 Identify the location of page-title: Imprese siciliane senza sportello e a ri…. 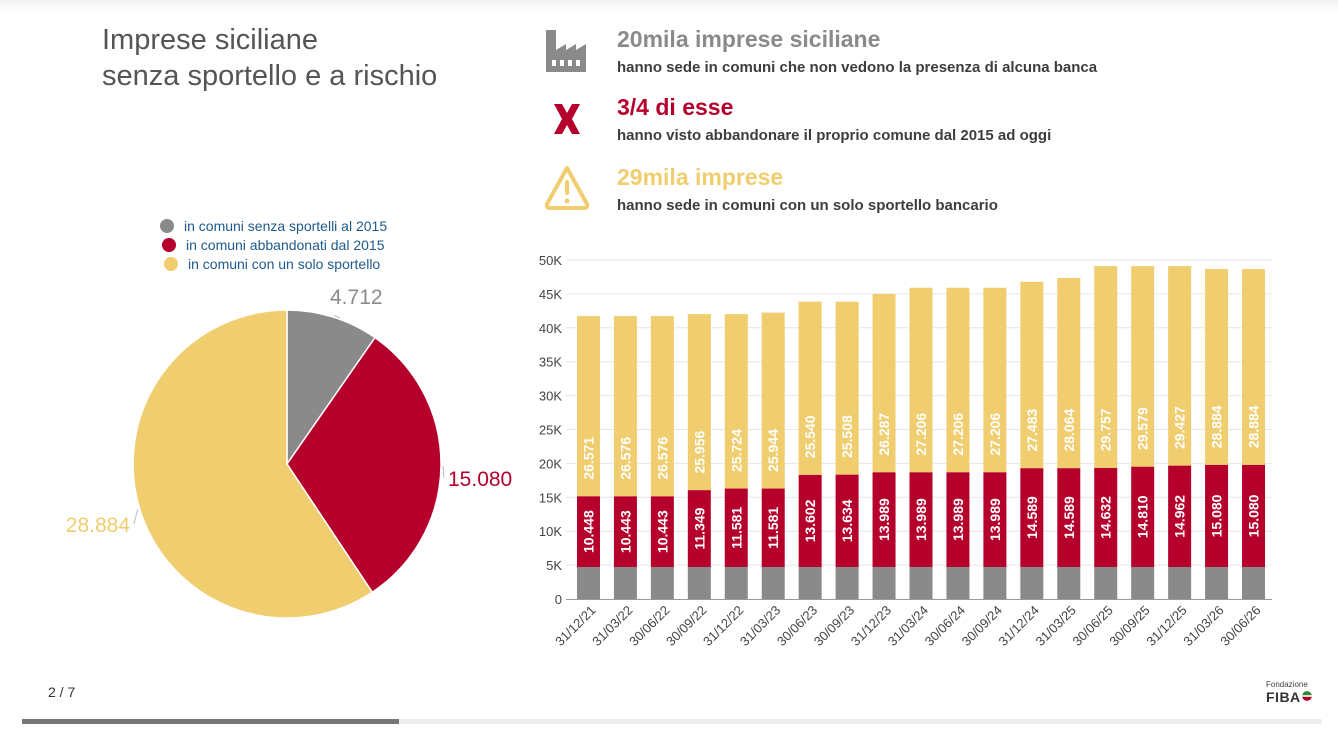
(269, 58).